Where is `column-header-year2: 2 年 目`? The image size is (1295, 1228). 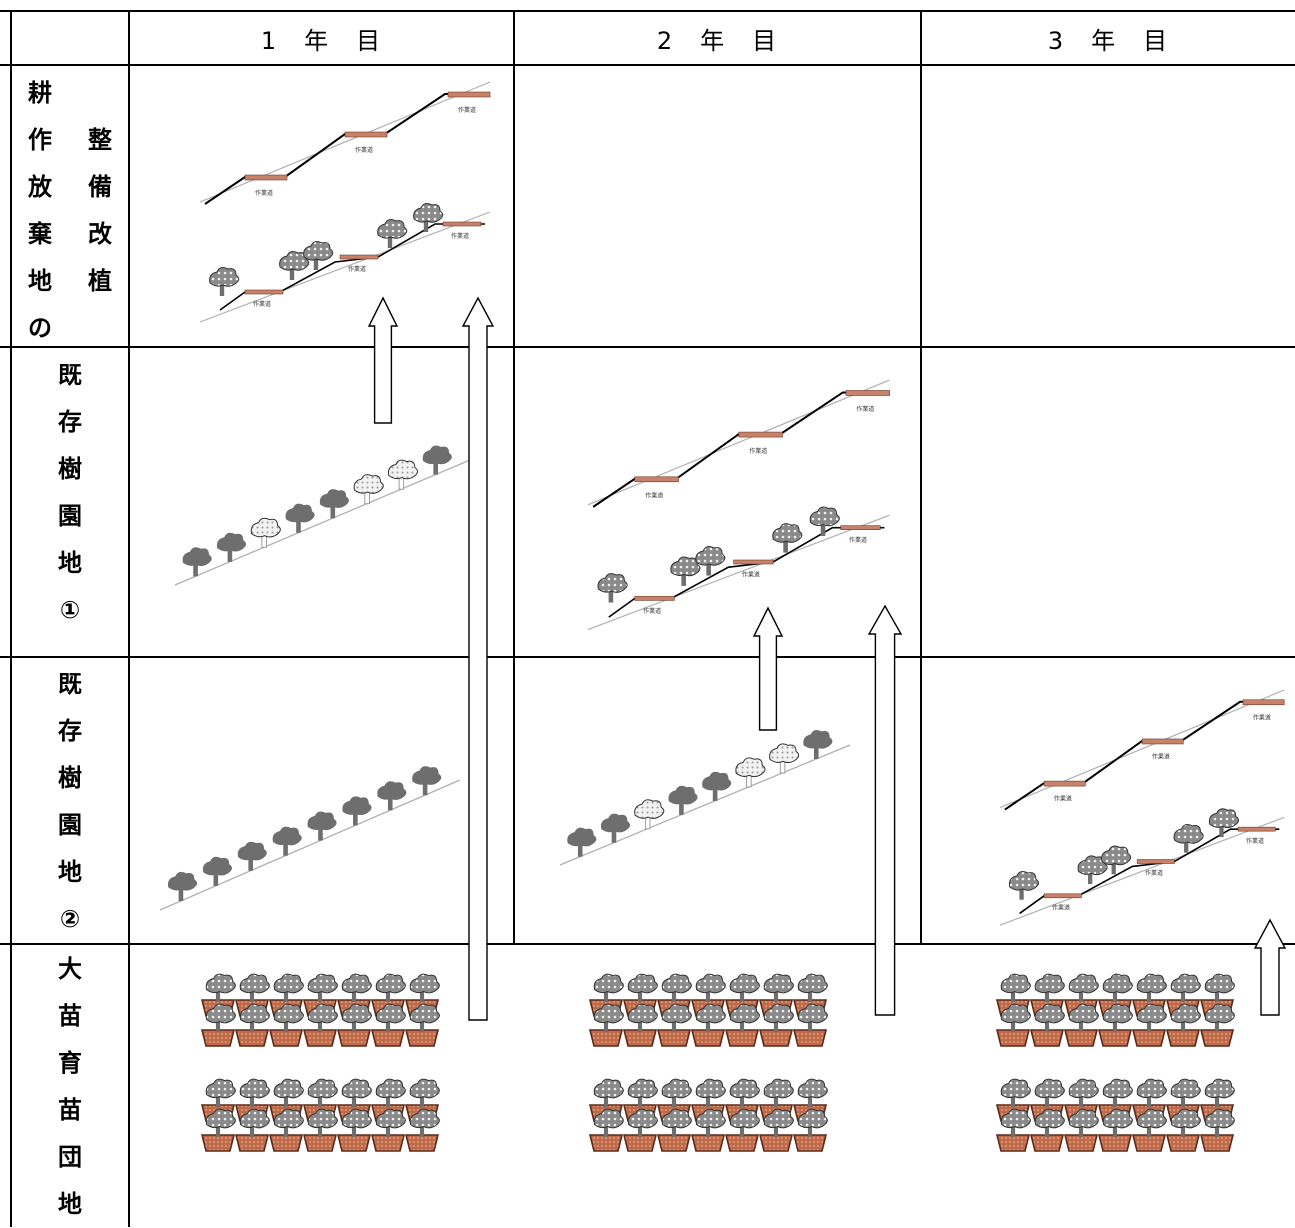 column-header-year2: 2 年 目 is located at coordinates (717, 40).